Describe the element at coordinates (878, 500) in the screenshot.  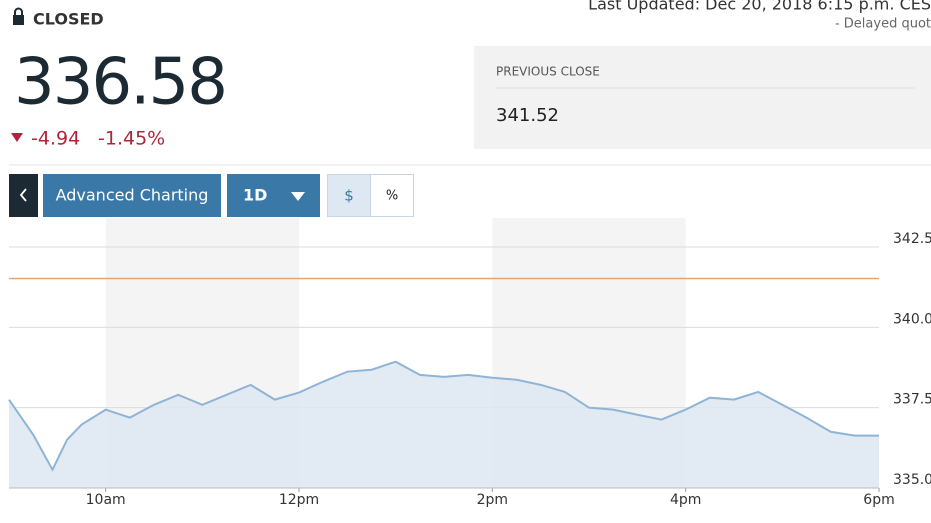
I see `x-tick-label: 6pm` at that location.